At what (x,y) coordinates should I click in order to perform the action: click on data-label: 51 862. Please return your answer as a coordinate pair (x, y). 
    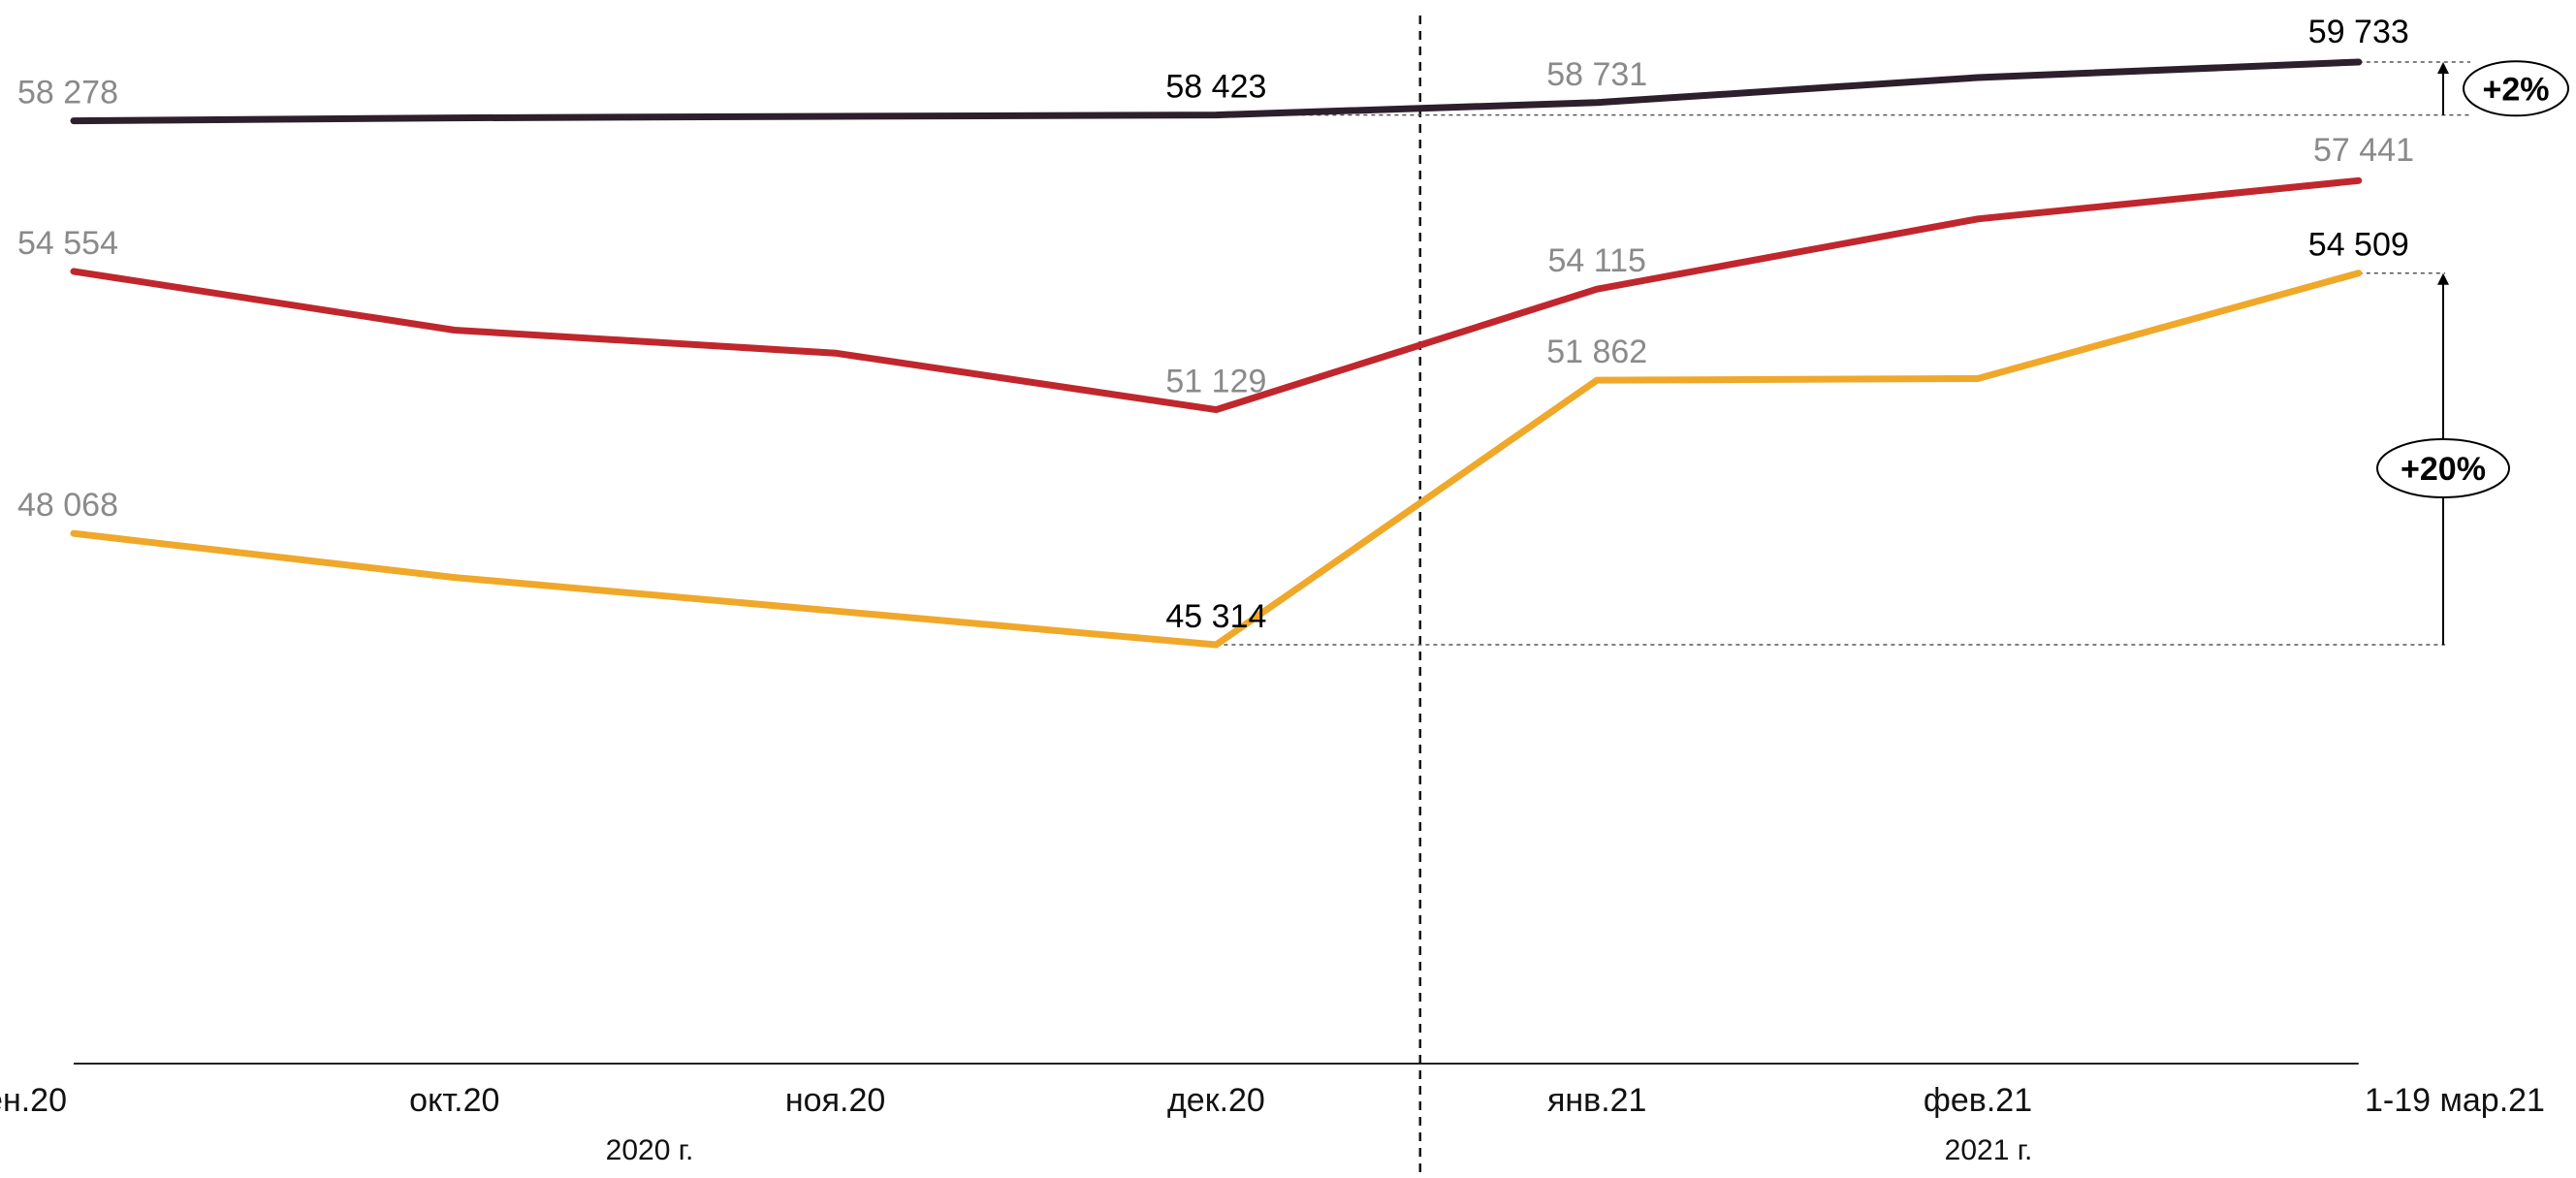
    Looking at the image, I should click on (1596, 352).